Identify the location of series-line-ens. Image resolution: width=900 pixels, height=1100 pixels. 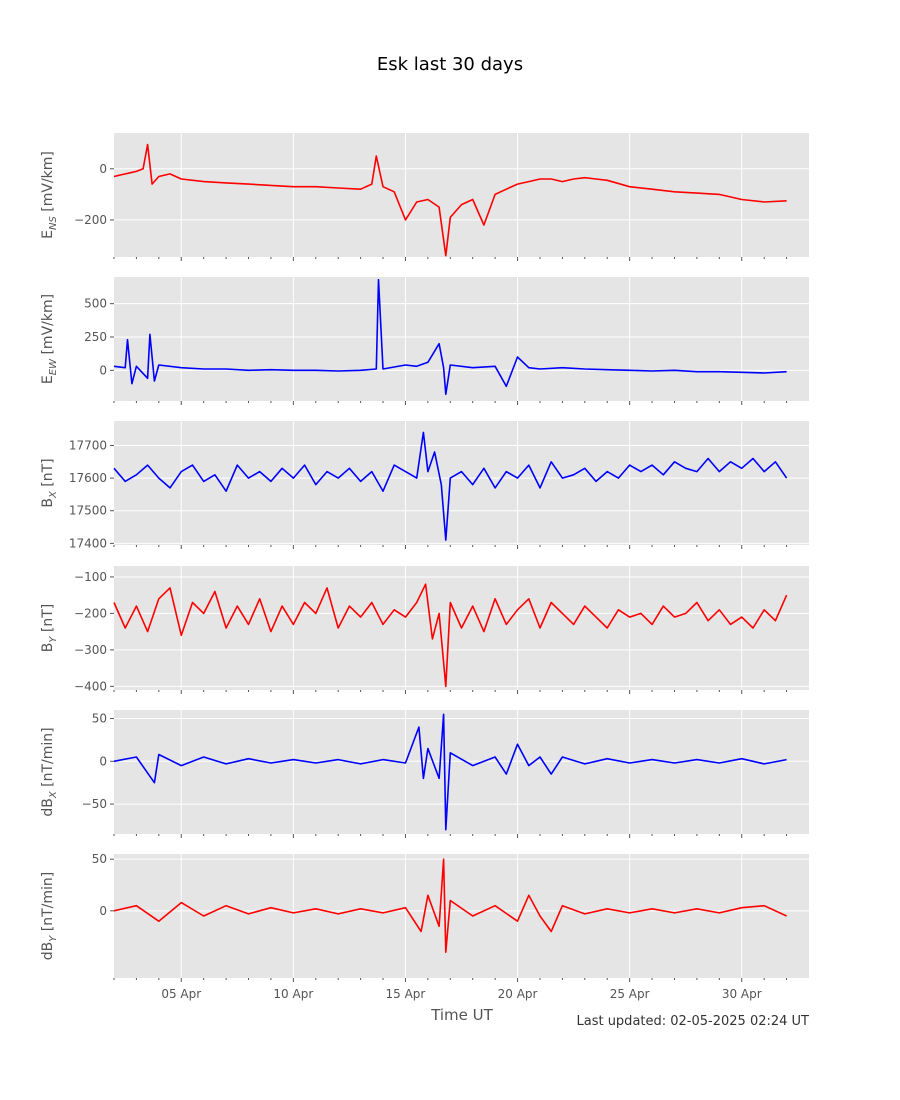
(450, 200).